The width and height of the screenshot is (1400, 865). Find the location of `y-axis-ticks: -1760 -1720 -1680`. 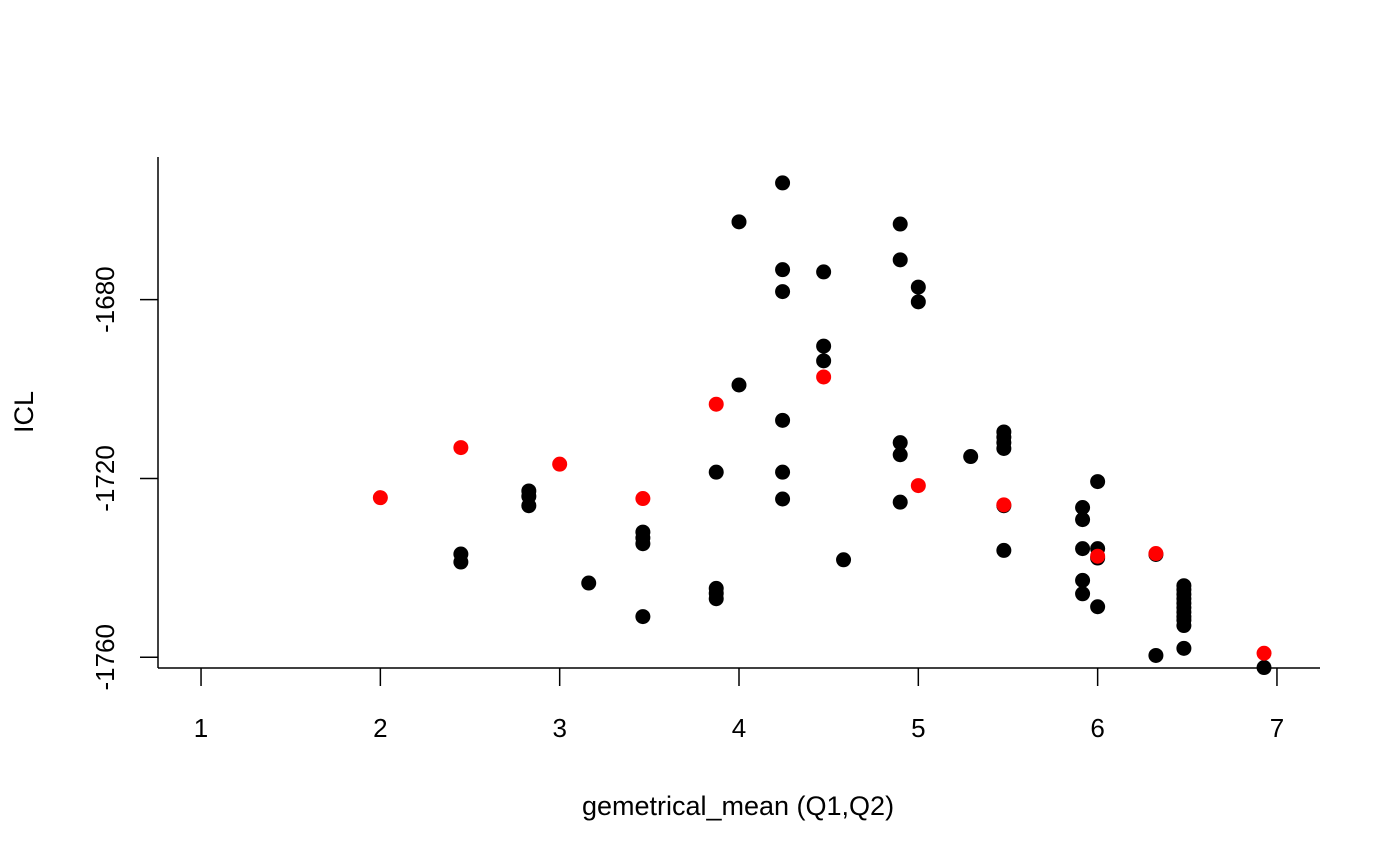

y-axis-ticks: -1760 -1720 -1680 is located at coordinates (124, 478).